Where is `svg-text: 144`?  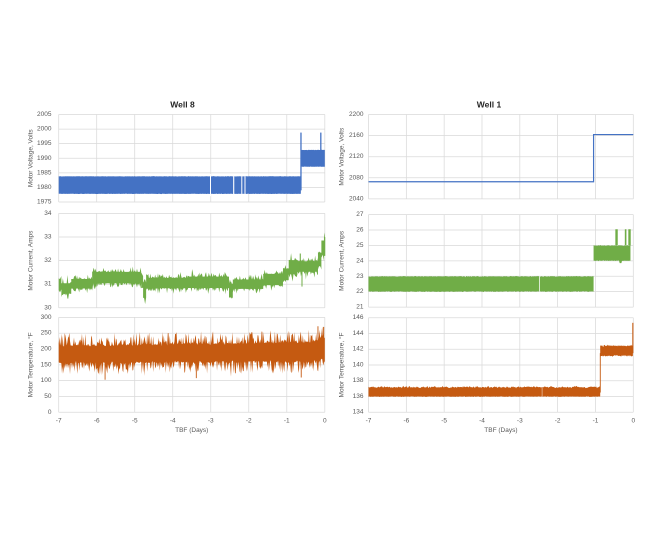
svg-text: 144 is located at coordinates (358, 333).